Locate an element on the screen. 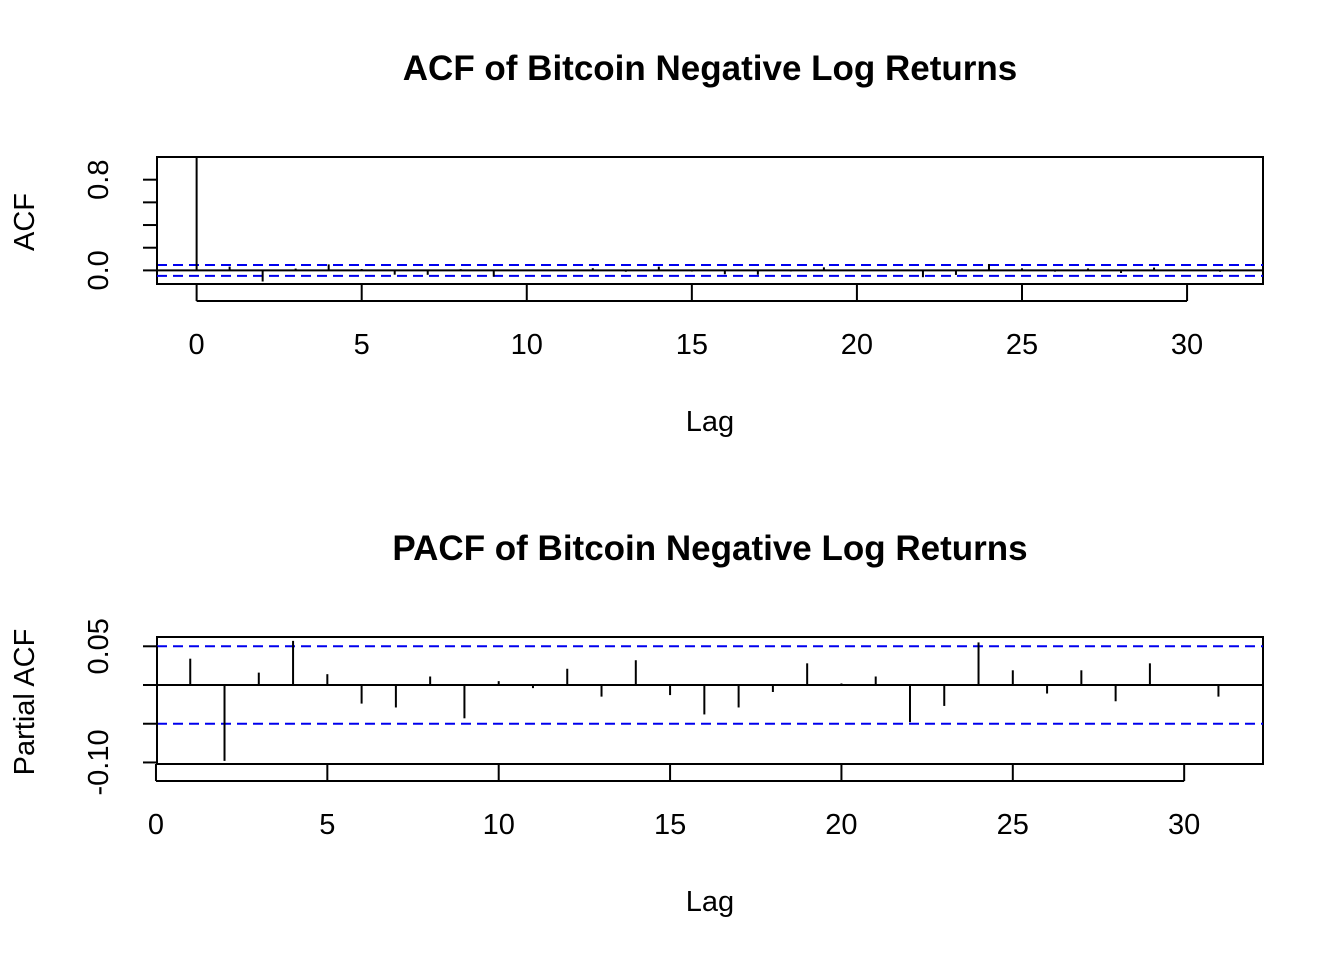 Image resolution: width=1344 pixels, height=960 pixels. pacf-y-tick-label: -0.10 is located at coordinates (99, 762).